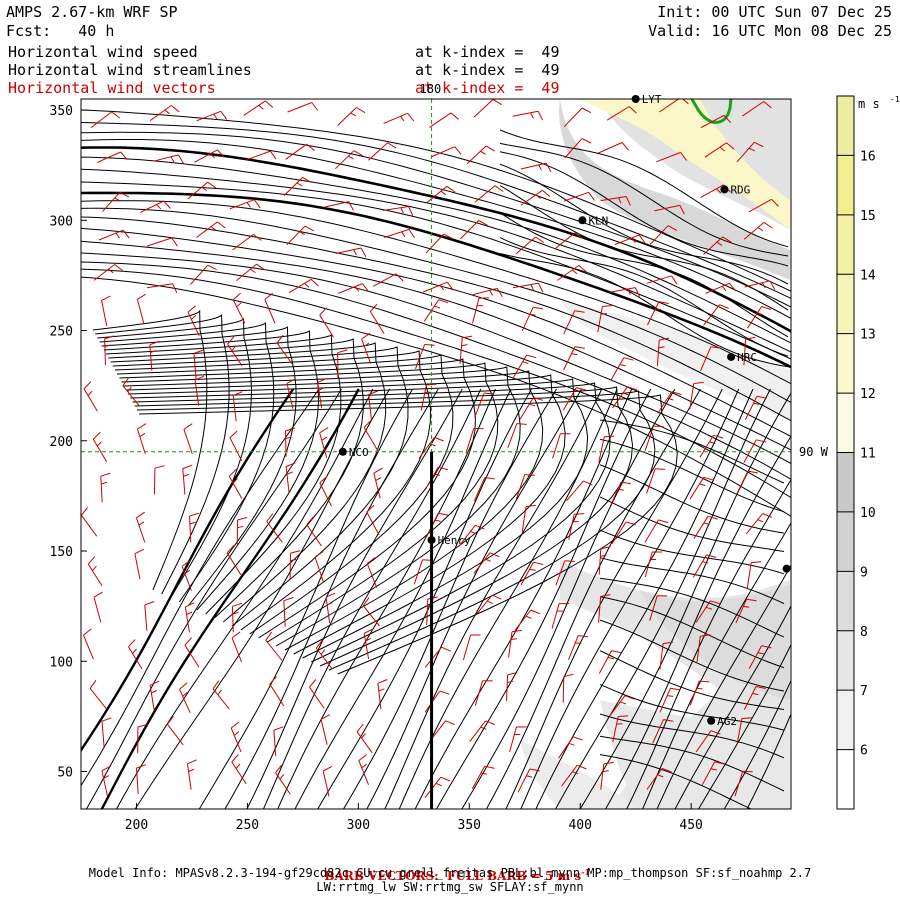 The image size is (900, 900). I want to click on colorbar-label: 12, so click(868, 394).